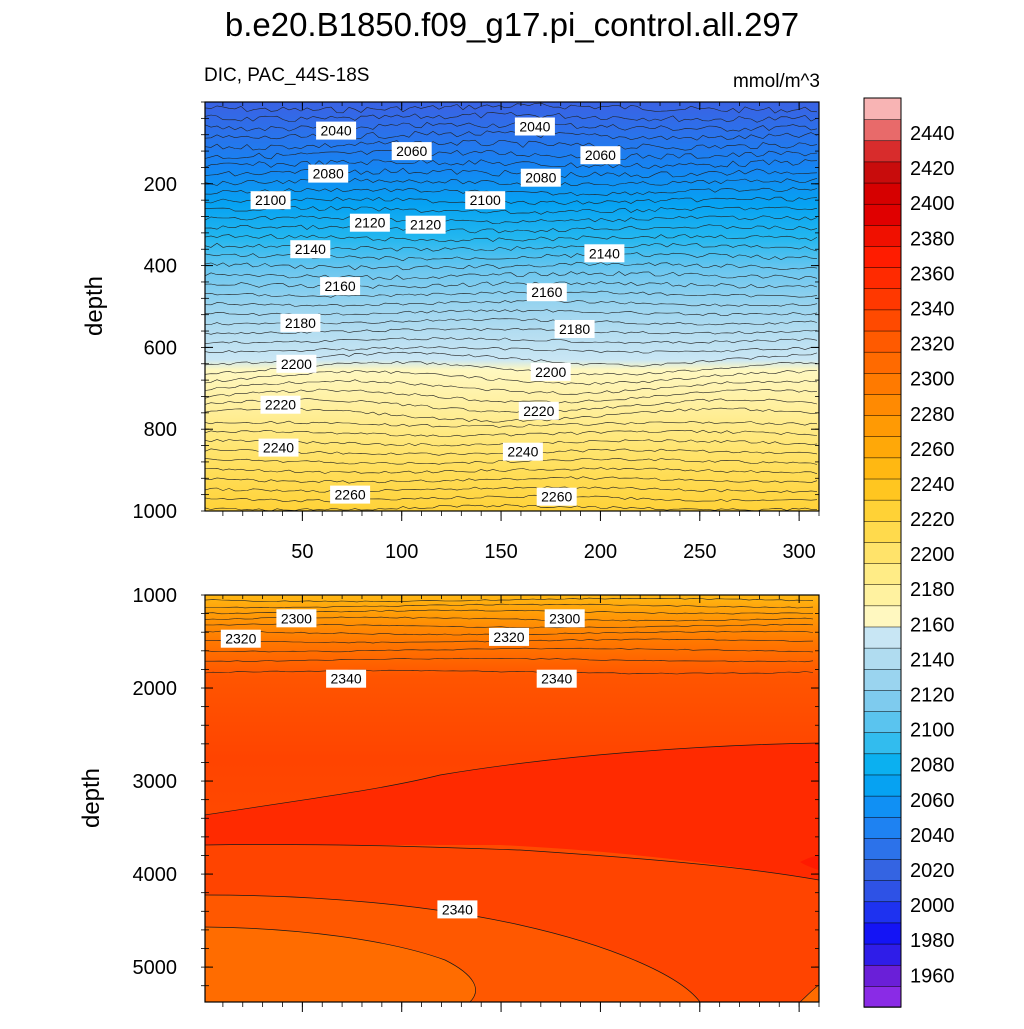 This screenshot has height=1029, width=1024. I want to click on contour-label-text: 2260, so click(556, 497).